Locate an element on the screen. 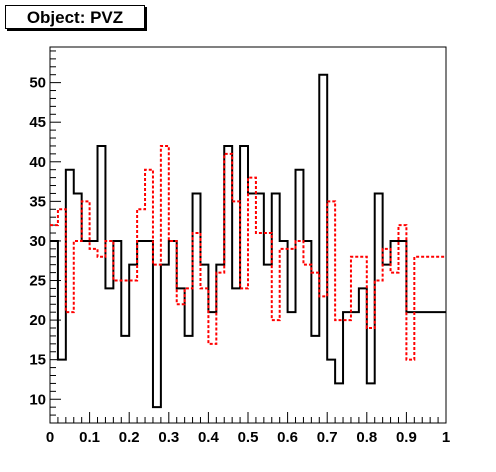  x-tick-label: 1 is located at coordinates (446, 437).